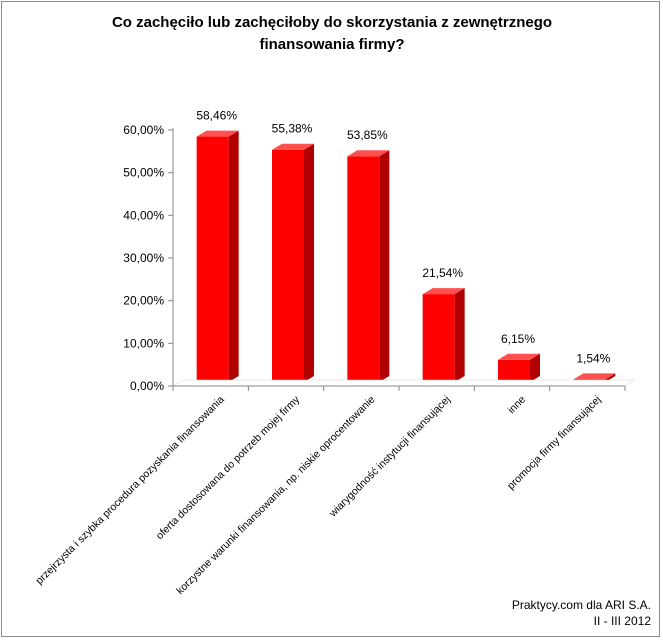 This screenshot has height=640, width=663. Describe the element at coordinates (593, 358) in the screenshot. I see `data-label: 1,54%` at that location.